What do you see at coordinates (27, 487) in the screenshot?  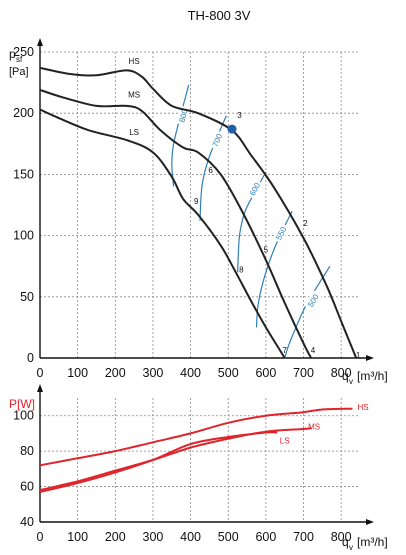 I see `bottom-y-tick-label: 60` at bounding box center [27, 487].